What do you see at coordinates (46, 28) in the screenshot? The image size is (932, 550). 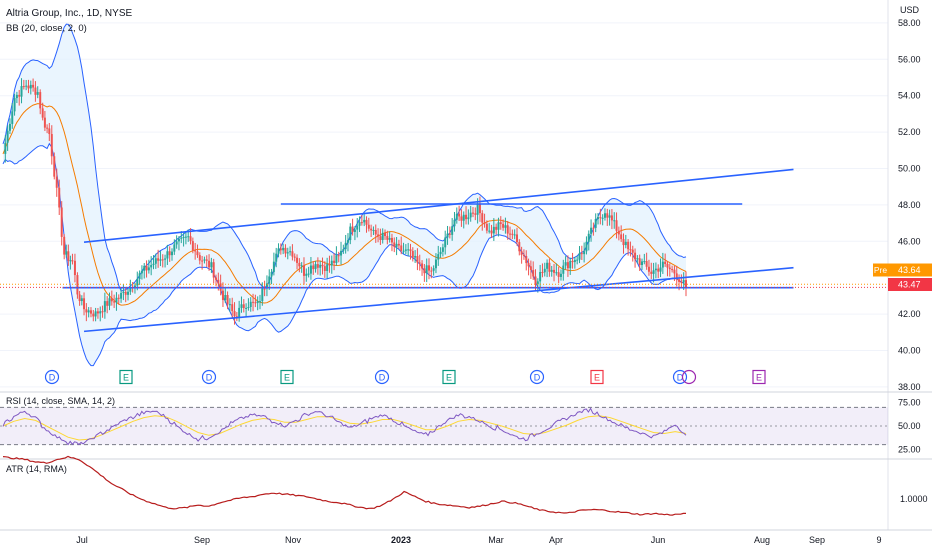 I see `bb-legend: BB (20, close, 2, 0)` at bounding box center [46, 28].